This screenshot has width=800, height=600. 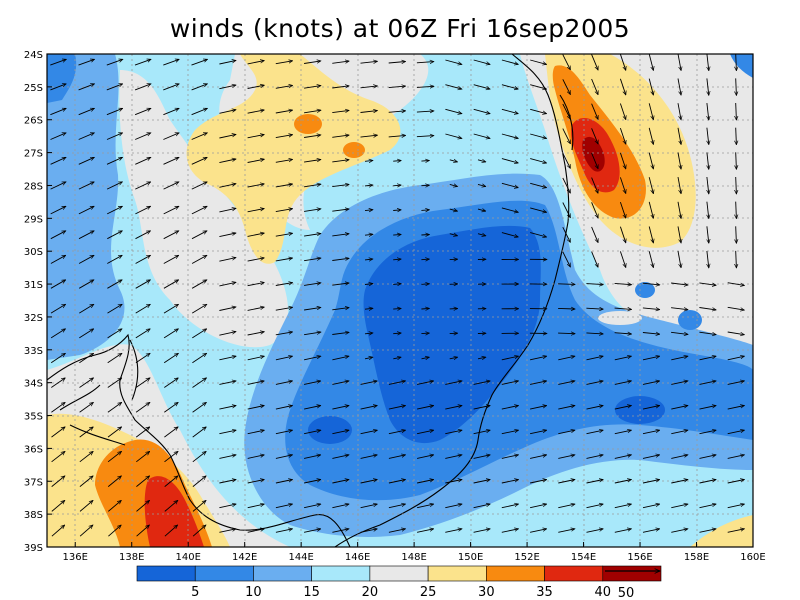 I want to click on field-level-0-core, so click(x=452, y=334).